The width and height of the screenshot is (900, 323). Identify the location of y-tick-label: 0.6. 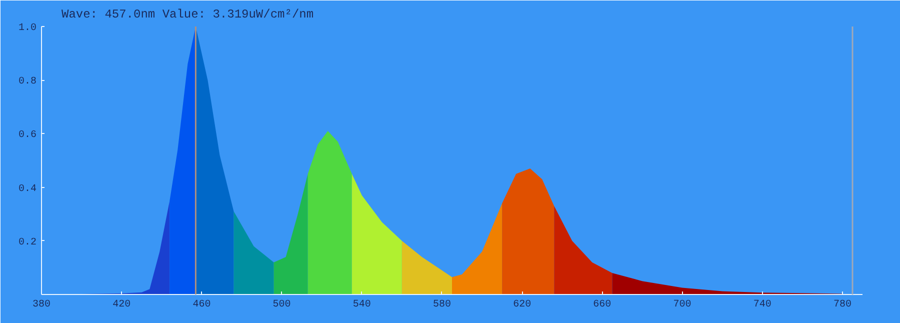
(27, 136).